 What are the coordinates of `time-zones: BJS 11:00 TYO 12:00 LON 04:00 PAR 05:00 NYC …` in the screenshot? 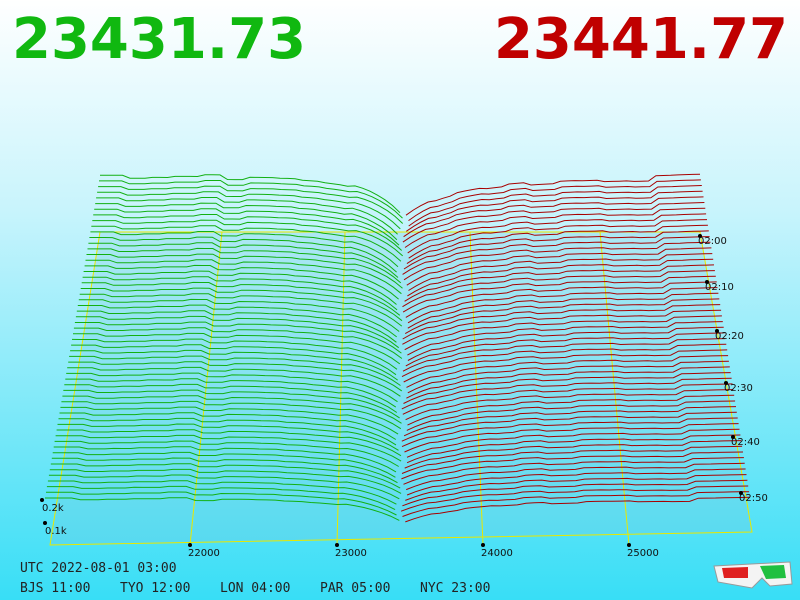 It's located at (255, 588).